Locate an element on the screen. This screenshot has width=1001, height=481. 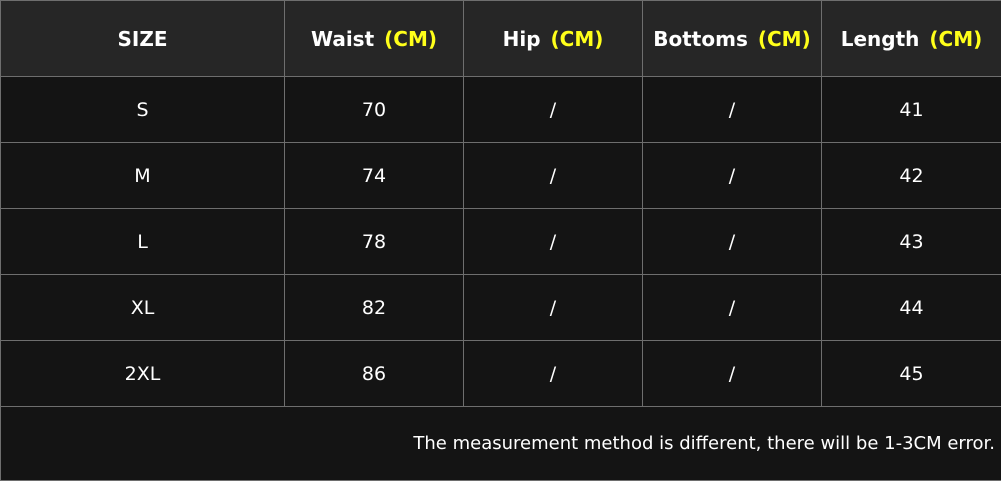
header-bottoms: Bottoms (CM) is located at coordinates (732, 39).